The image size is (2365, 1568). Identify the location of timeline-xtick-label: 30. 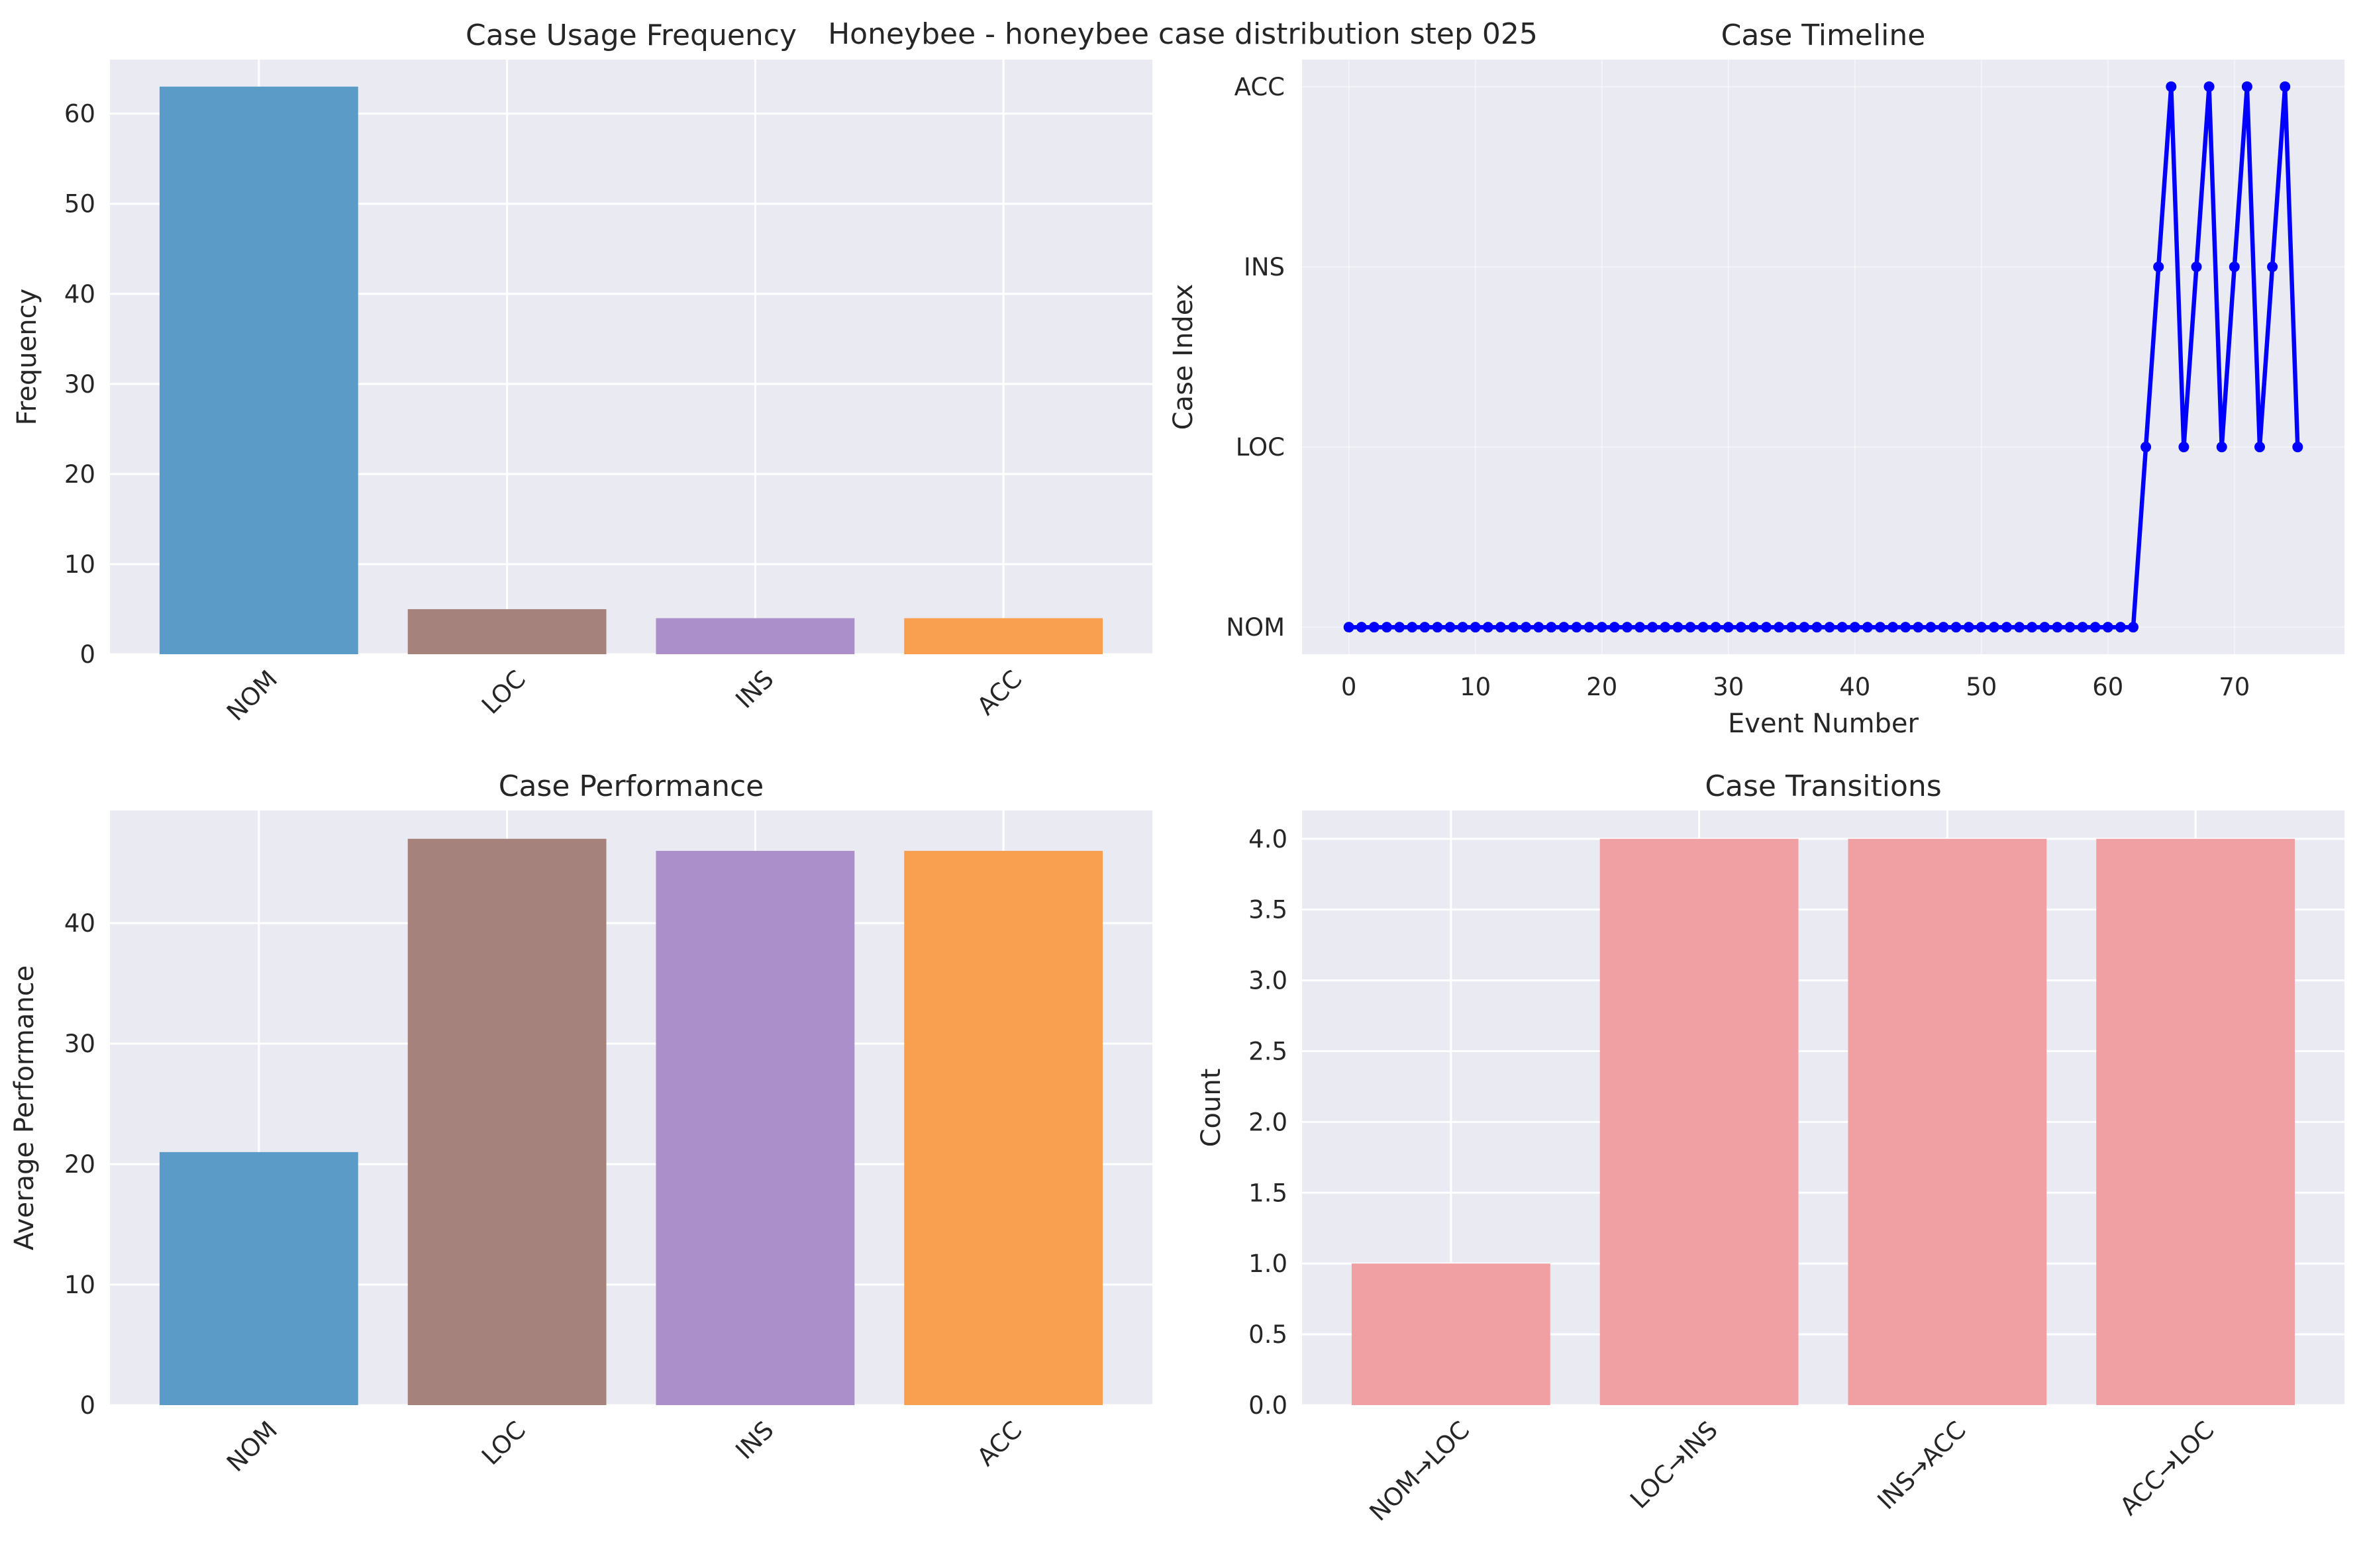
(1728, 687).